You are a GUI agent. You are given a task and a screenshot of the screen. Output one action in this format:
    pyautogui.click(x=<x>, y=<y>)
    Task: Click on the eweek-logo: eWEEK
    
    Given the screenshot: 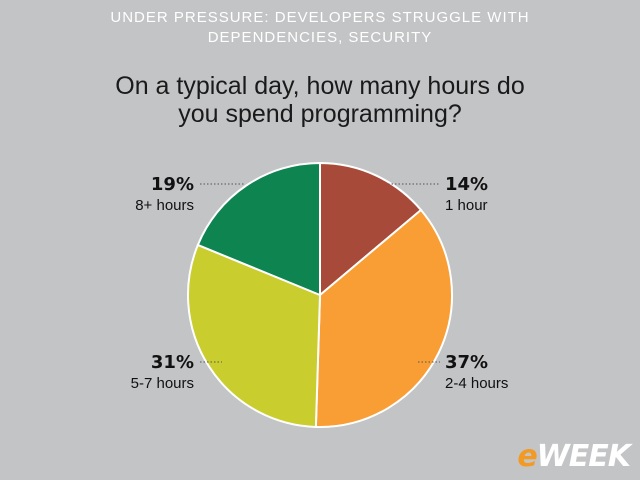 What is the action you would take?
    pyautogui.click(x=574, y=456)
    